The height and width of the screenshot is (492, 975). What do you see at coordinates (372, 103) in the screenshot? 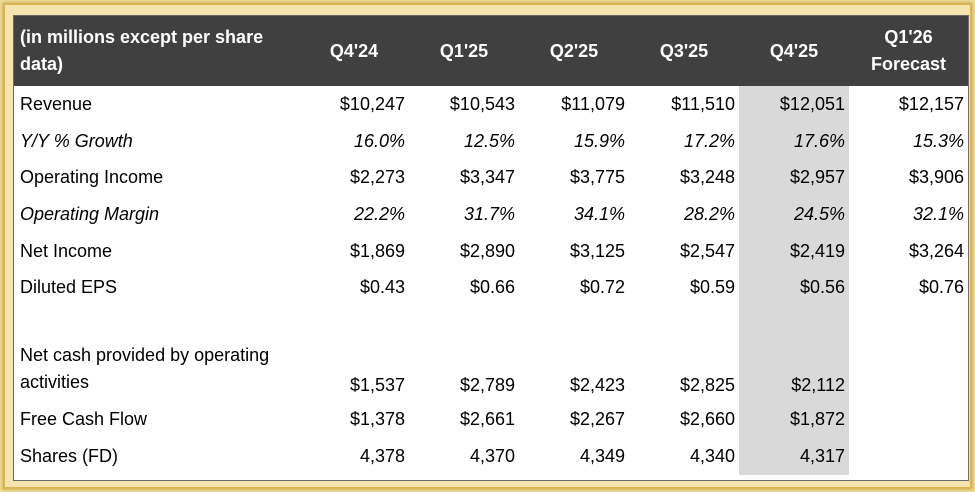
I see `cell-value: $10,247` at bounding box center [372, 103].